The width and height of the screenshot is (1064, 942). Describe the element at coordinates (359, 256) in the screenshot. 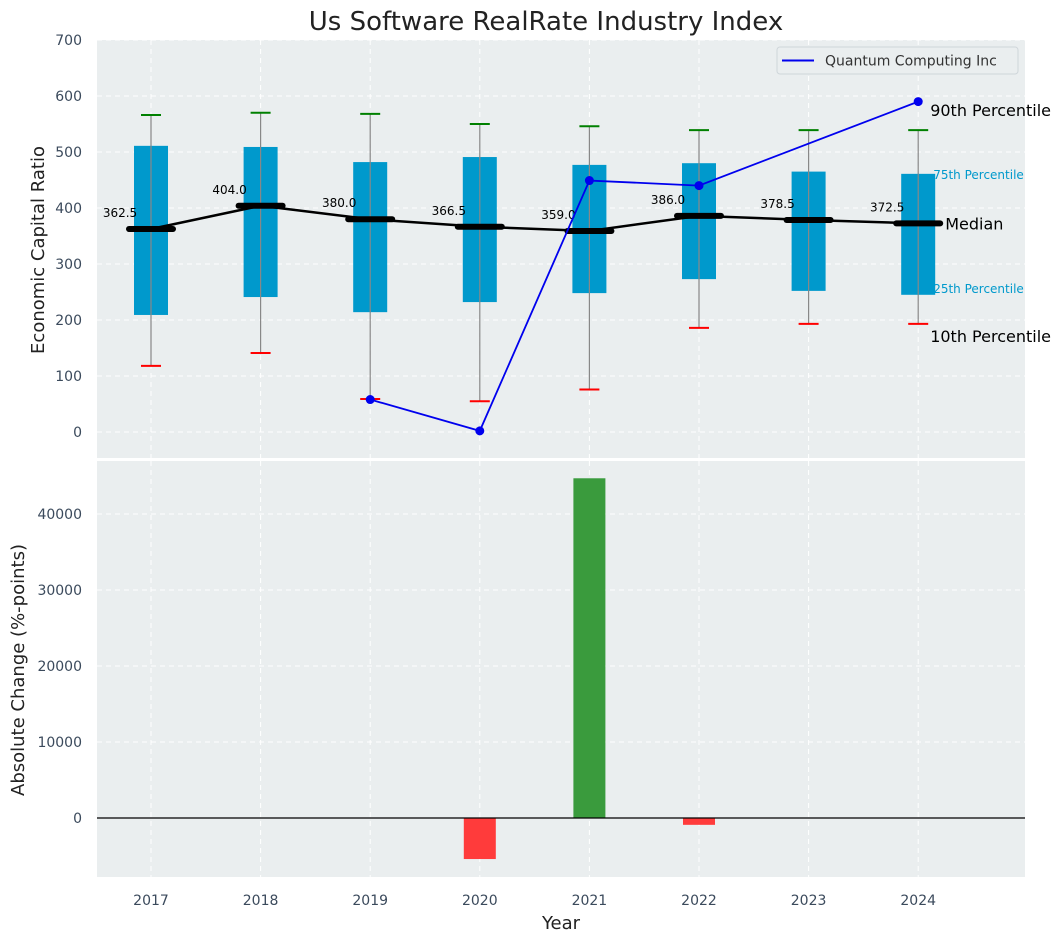

I see `box-2019: 380.0` at that location.